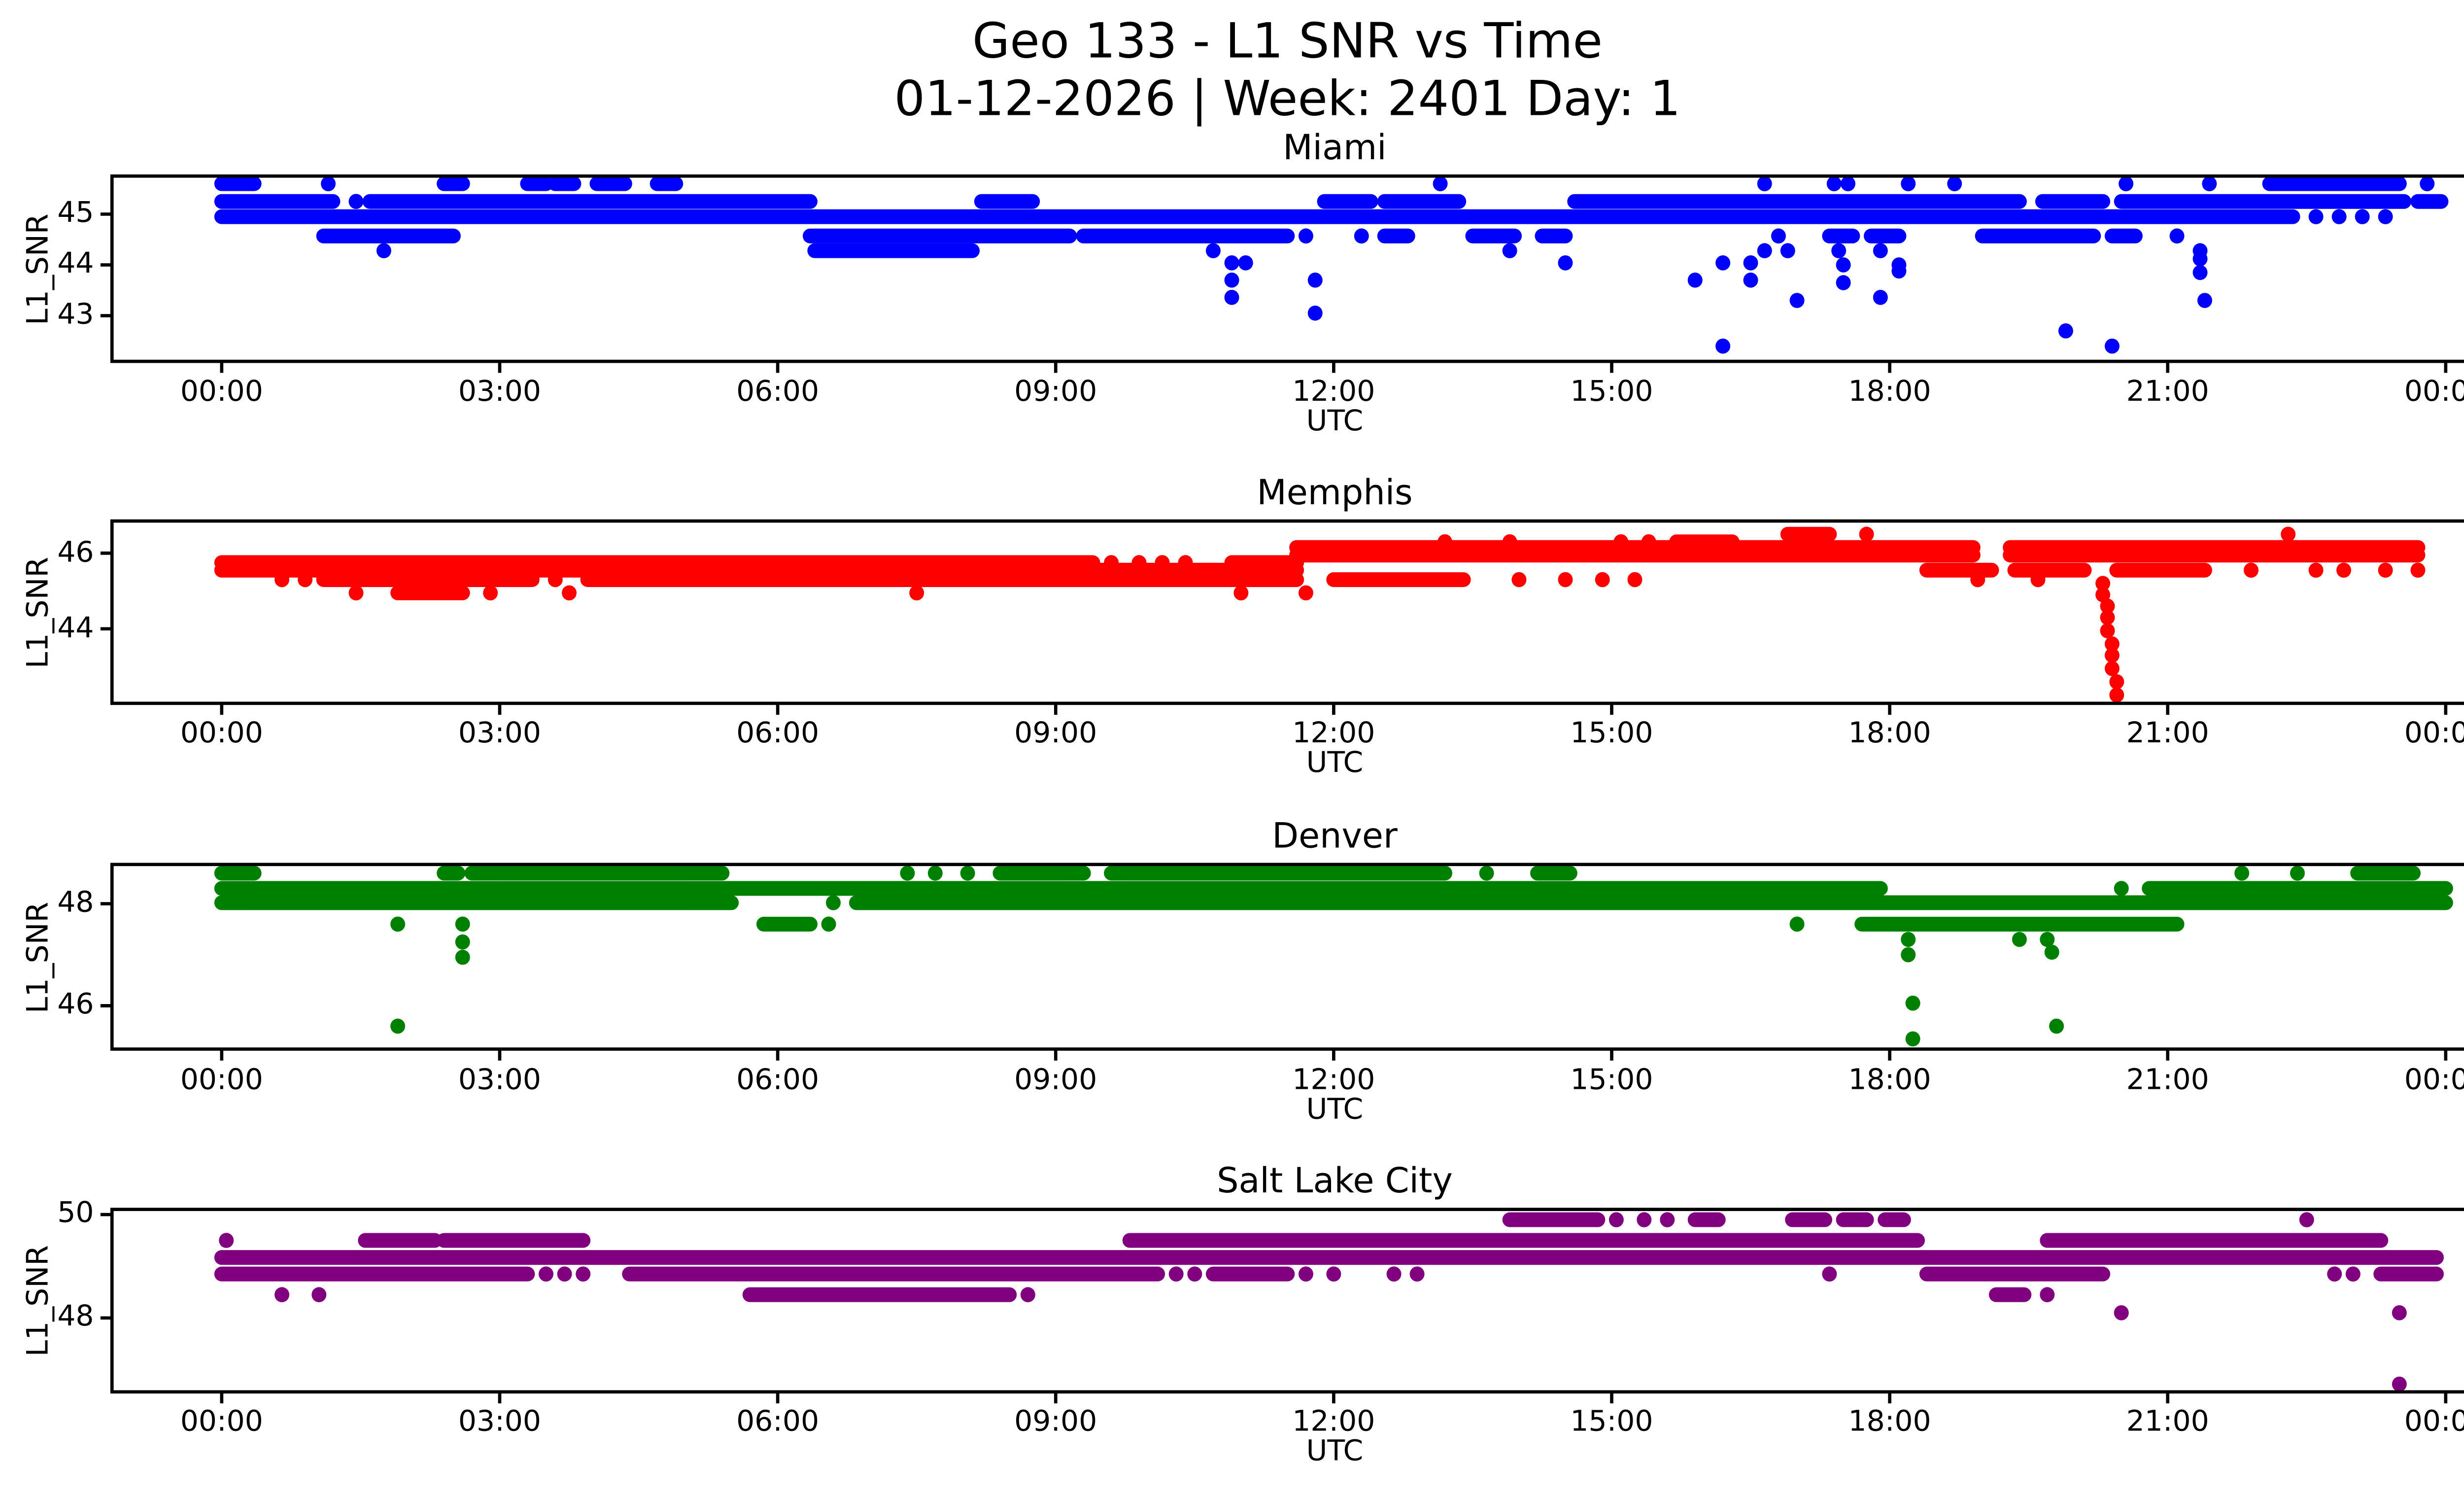 The width and height of the screenshot is (2464, 1495). What do you see at coordinates (75, 903) in the screenshot?
I see `y-tick-label: 48` at bounding box center [75, 903].